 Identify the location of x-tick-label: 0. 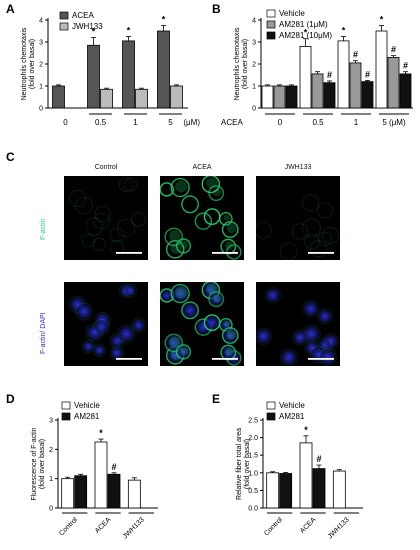
(65, 122).